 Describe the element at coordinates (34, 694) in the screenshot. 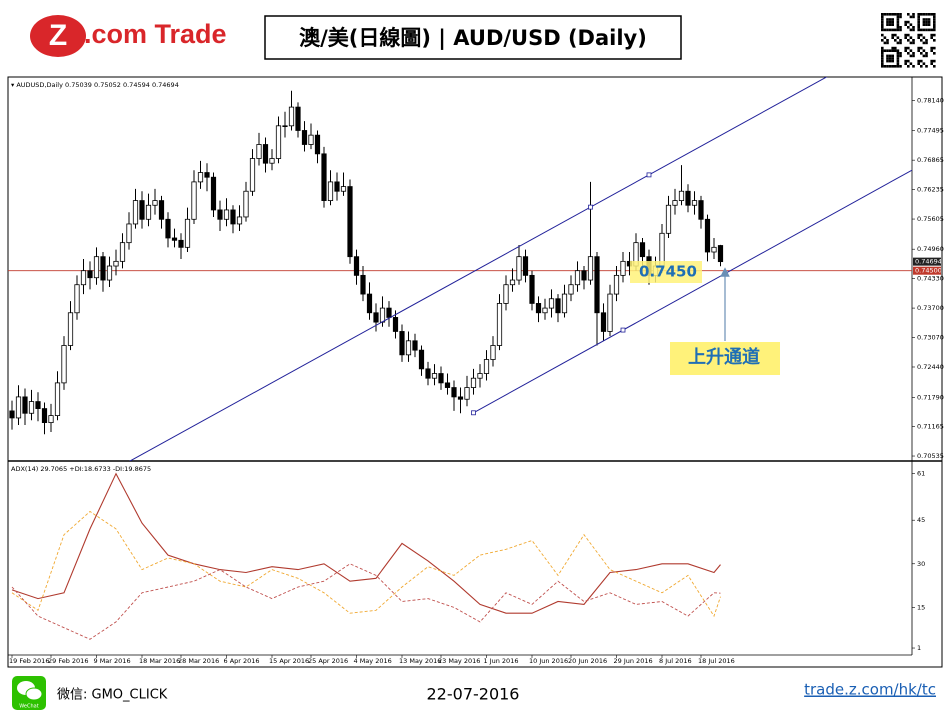

I see `wechat-bubble` at that location.